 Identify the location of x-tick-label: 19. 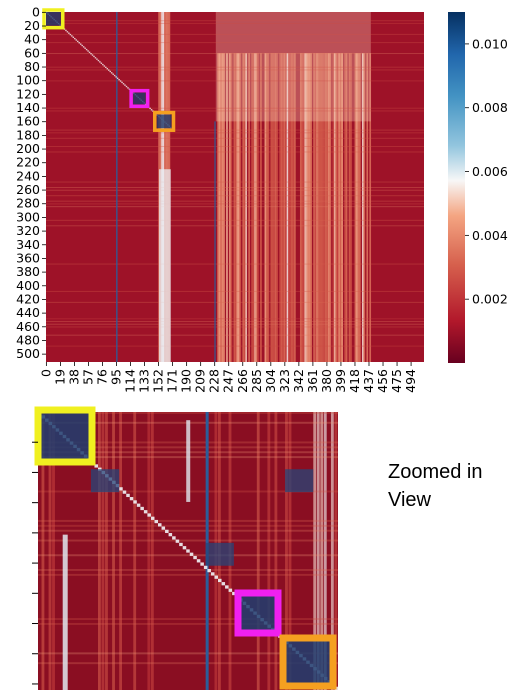
(59, 377).